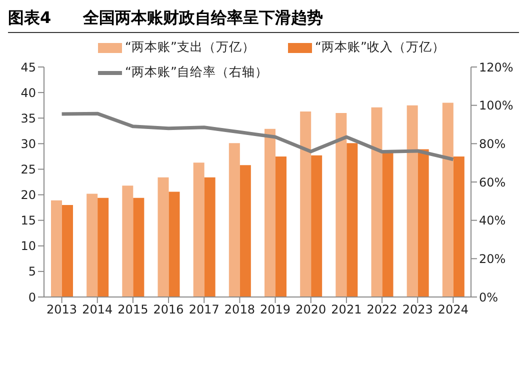 This screenshot has width=527, height=371. Describe the element at coordinates (311, 309) in the screenshot. I see `x-tick-label: 2020` at that location.